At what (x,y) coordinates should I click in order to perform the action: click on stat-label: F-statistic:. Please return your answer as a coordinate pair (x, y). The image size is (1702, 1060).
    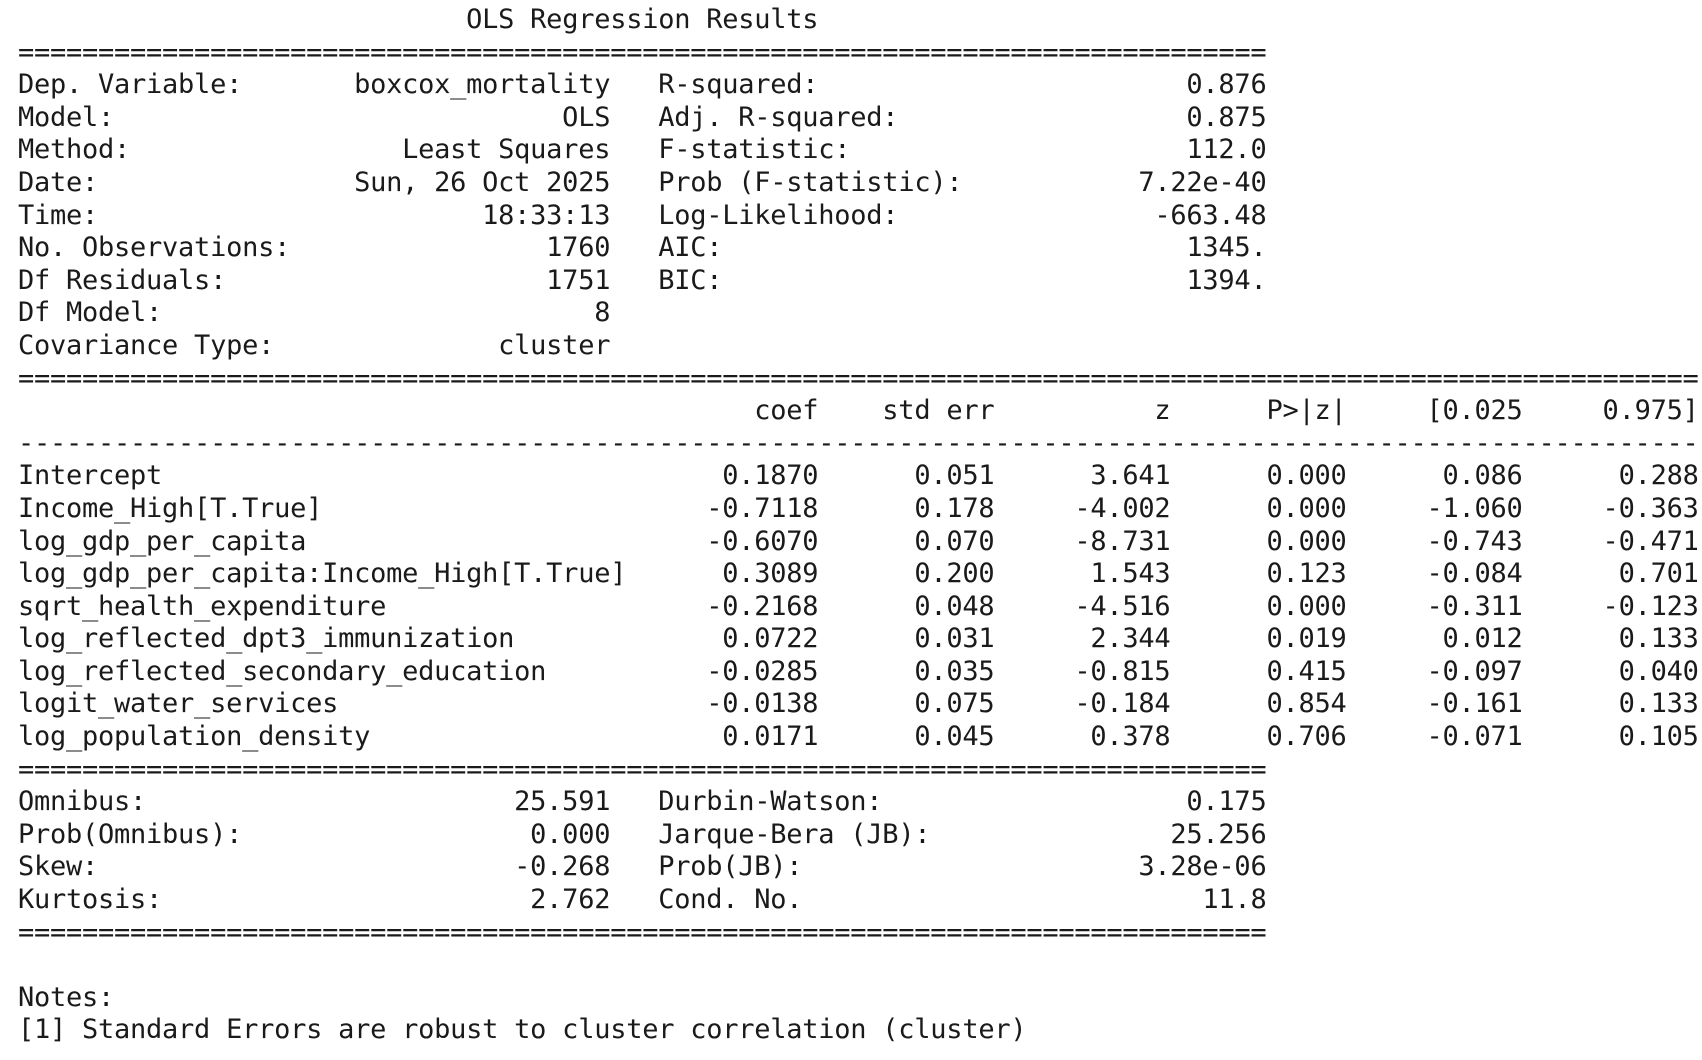
    Looking at the image, I should click on (834, 150).